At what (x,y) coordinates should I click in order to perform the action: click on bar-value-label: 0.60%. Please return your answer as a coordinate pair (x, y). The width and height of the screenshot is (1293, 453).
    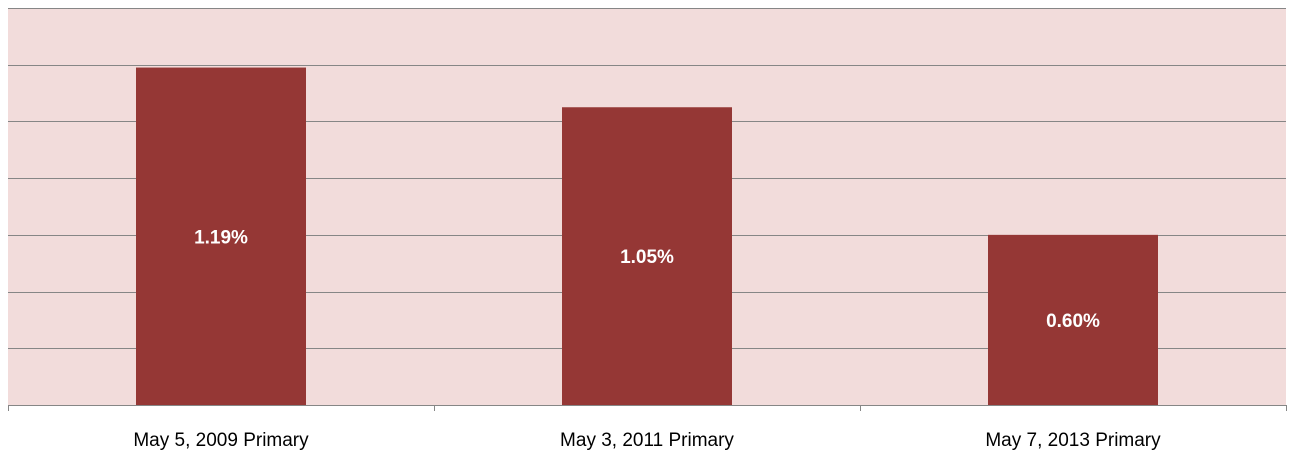
    Looking at the image, I should click on (1073, 321).